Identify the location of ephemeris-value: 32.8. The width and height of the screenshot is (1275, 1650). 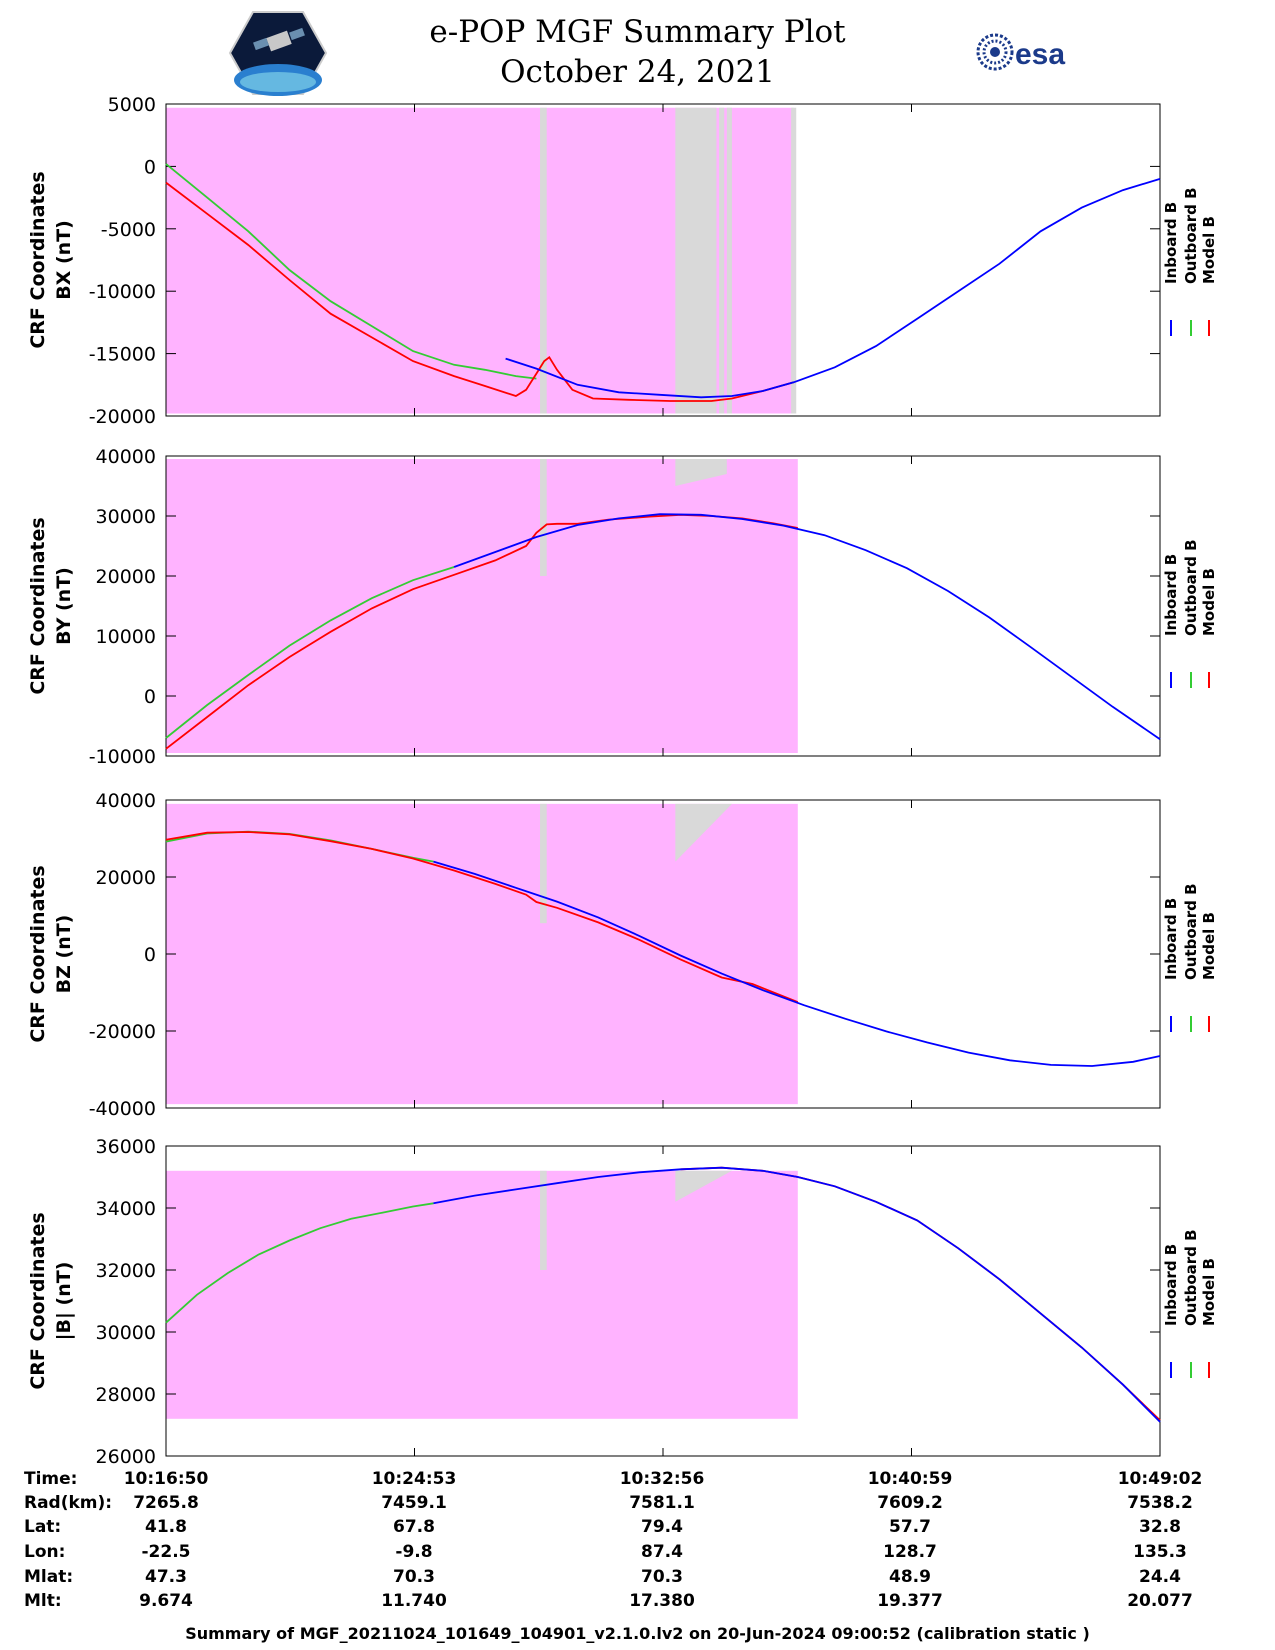
(1160, 1527).